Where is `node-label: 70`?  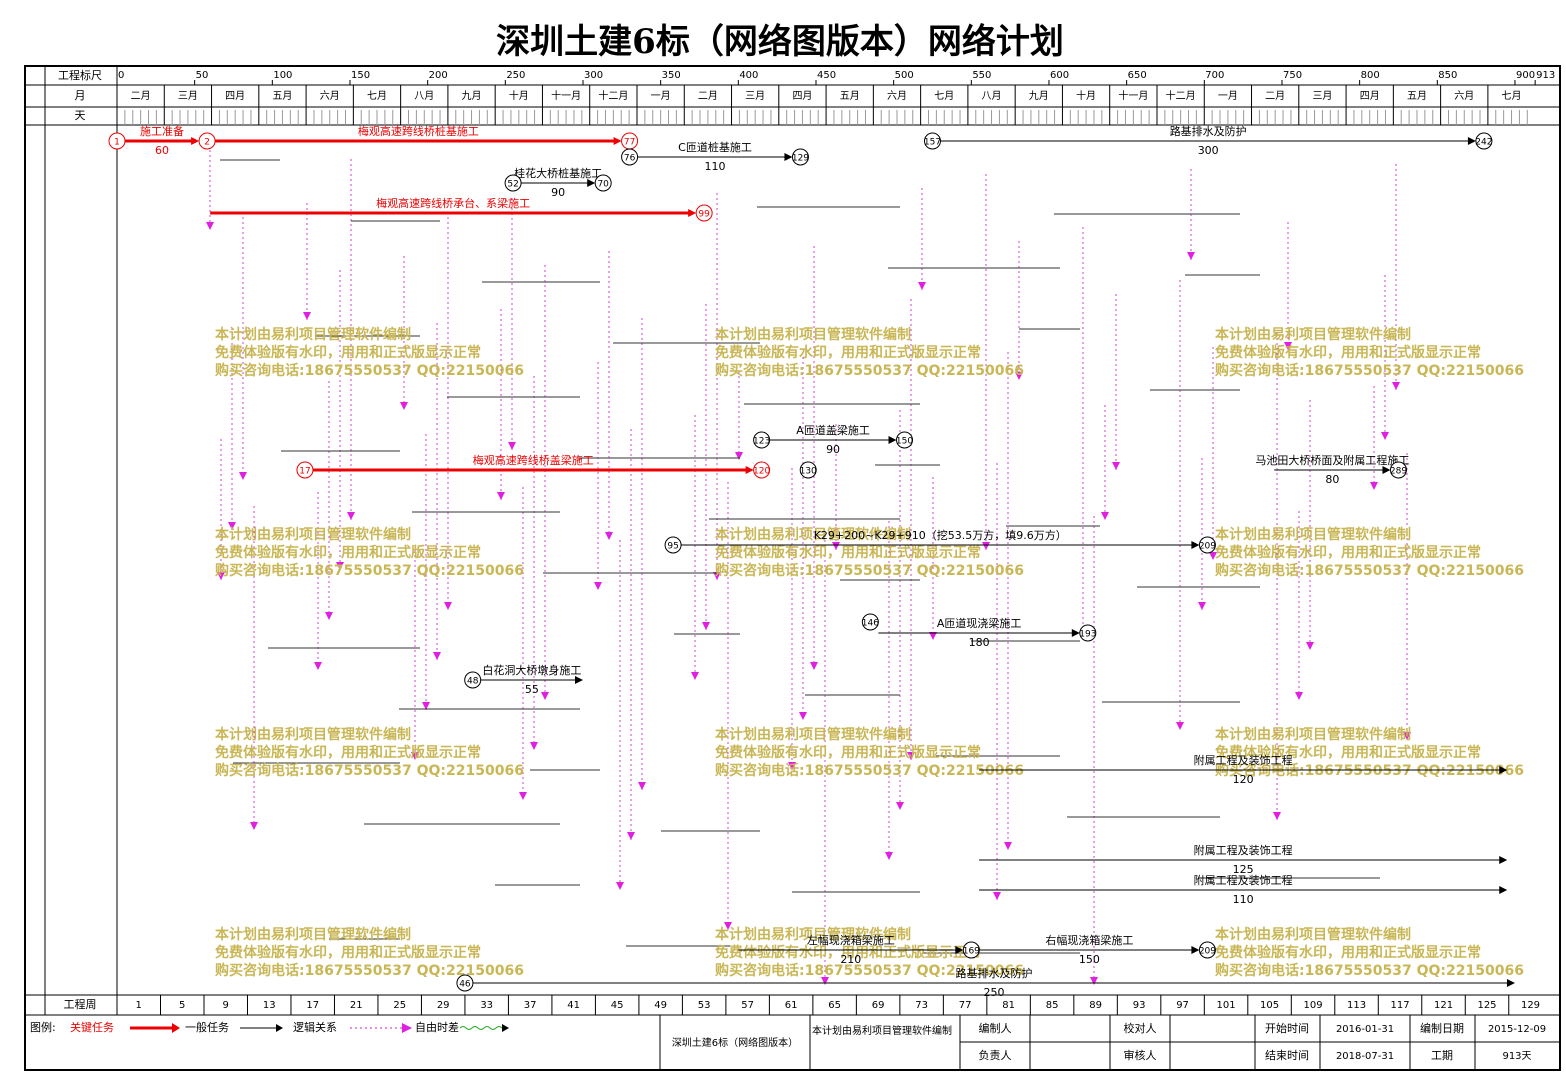 node-label: 70 is located at coordinates (603, 185).